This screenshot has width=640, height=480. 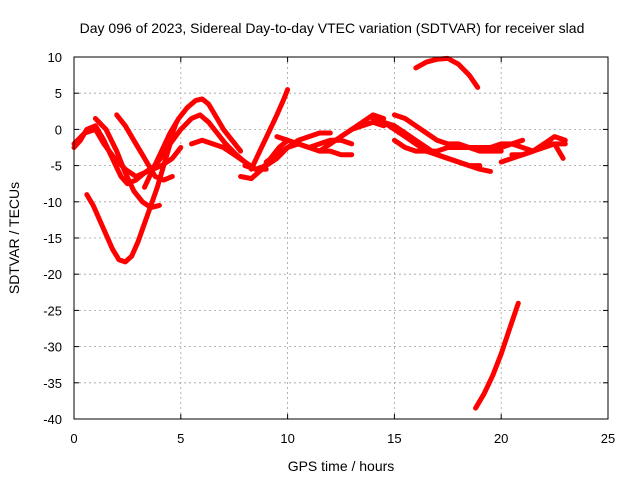 I want to click on y-tick-label: -15, so click(x=52, y=238).